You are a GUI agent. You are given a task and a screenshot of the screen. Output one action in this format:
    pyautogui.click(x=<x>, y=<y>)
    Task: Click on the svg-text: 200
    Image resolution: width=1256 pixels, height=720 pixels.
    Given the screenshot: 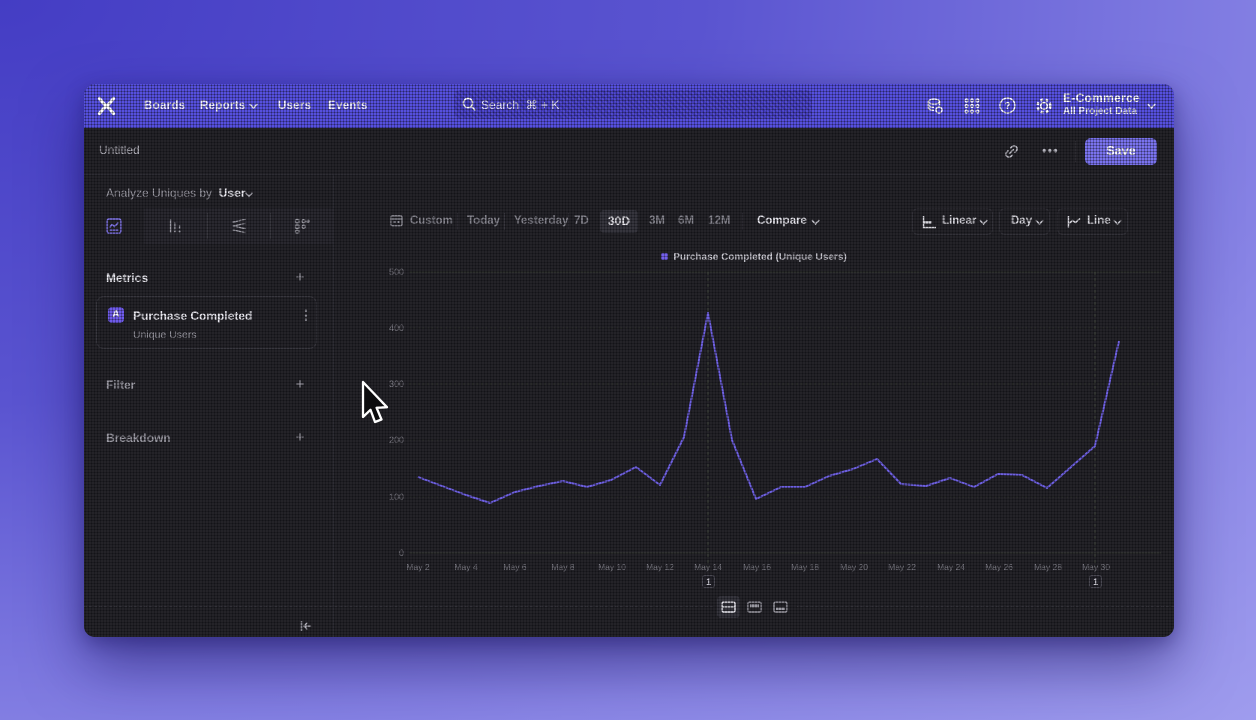 What is the action you would take?
    pyautogui.click(x=396, y=440)
    